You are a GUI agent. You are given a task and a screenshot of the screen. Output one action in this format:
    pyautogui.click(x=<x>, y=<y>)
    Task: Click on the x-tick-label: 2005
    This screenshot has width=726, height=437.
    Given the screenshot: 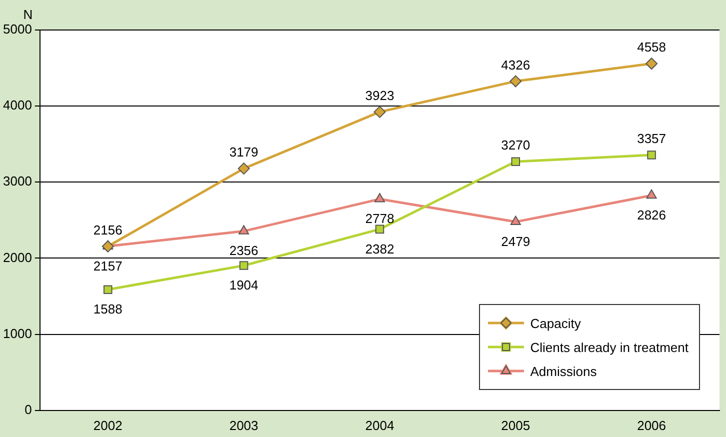 What is the action you would take?
    pyautogui.click(x=515, y=425)
    